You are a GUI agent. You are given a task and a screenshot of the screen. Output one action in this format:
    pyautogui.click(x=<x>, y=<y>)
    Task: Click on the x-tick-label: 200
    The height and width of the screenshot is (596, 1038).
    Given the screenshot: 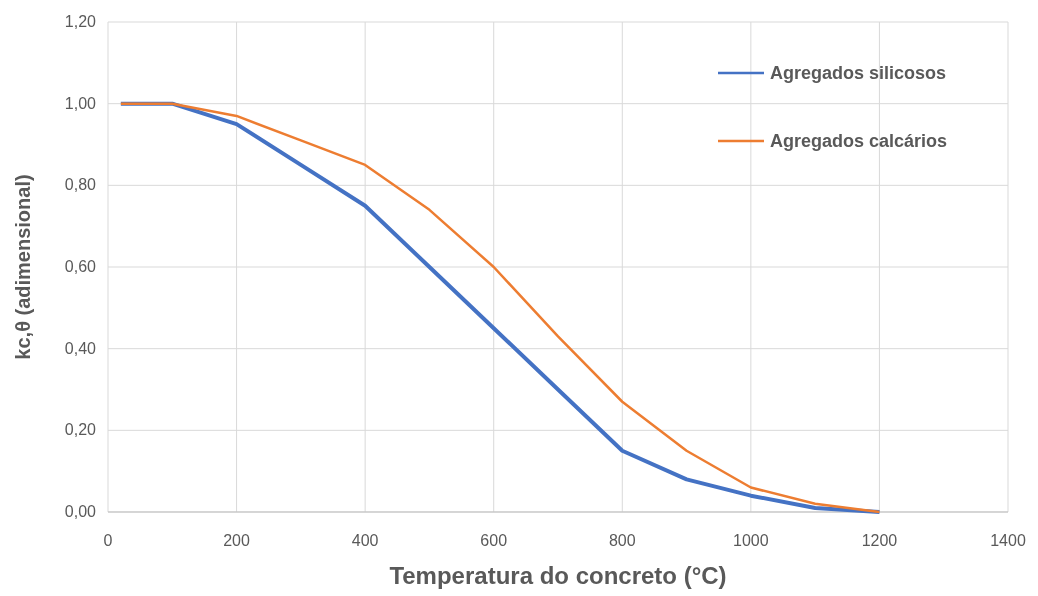 What is the action you would take?
    pyautogui.click(x=237, y=540)
    